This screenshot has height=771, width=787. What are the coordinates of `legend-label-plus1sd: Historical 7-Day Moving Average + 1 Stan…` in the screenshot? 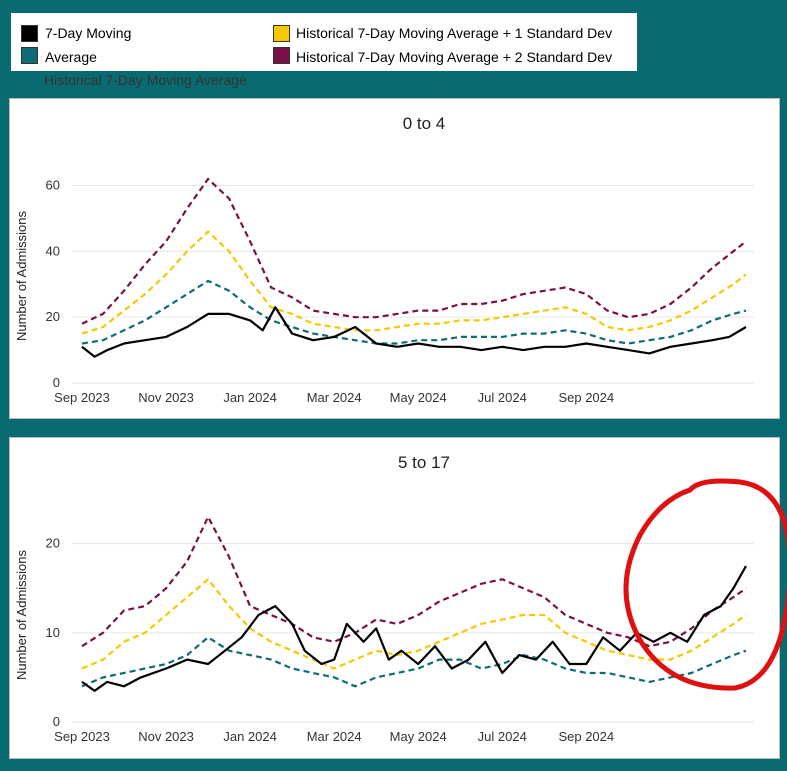 It's located at (454, 33).